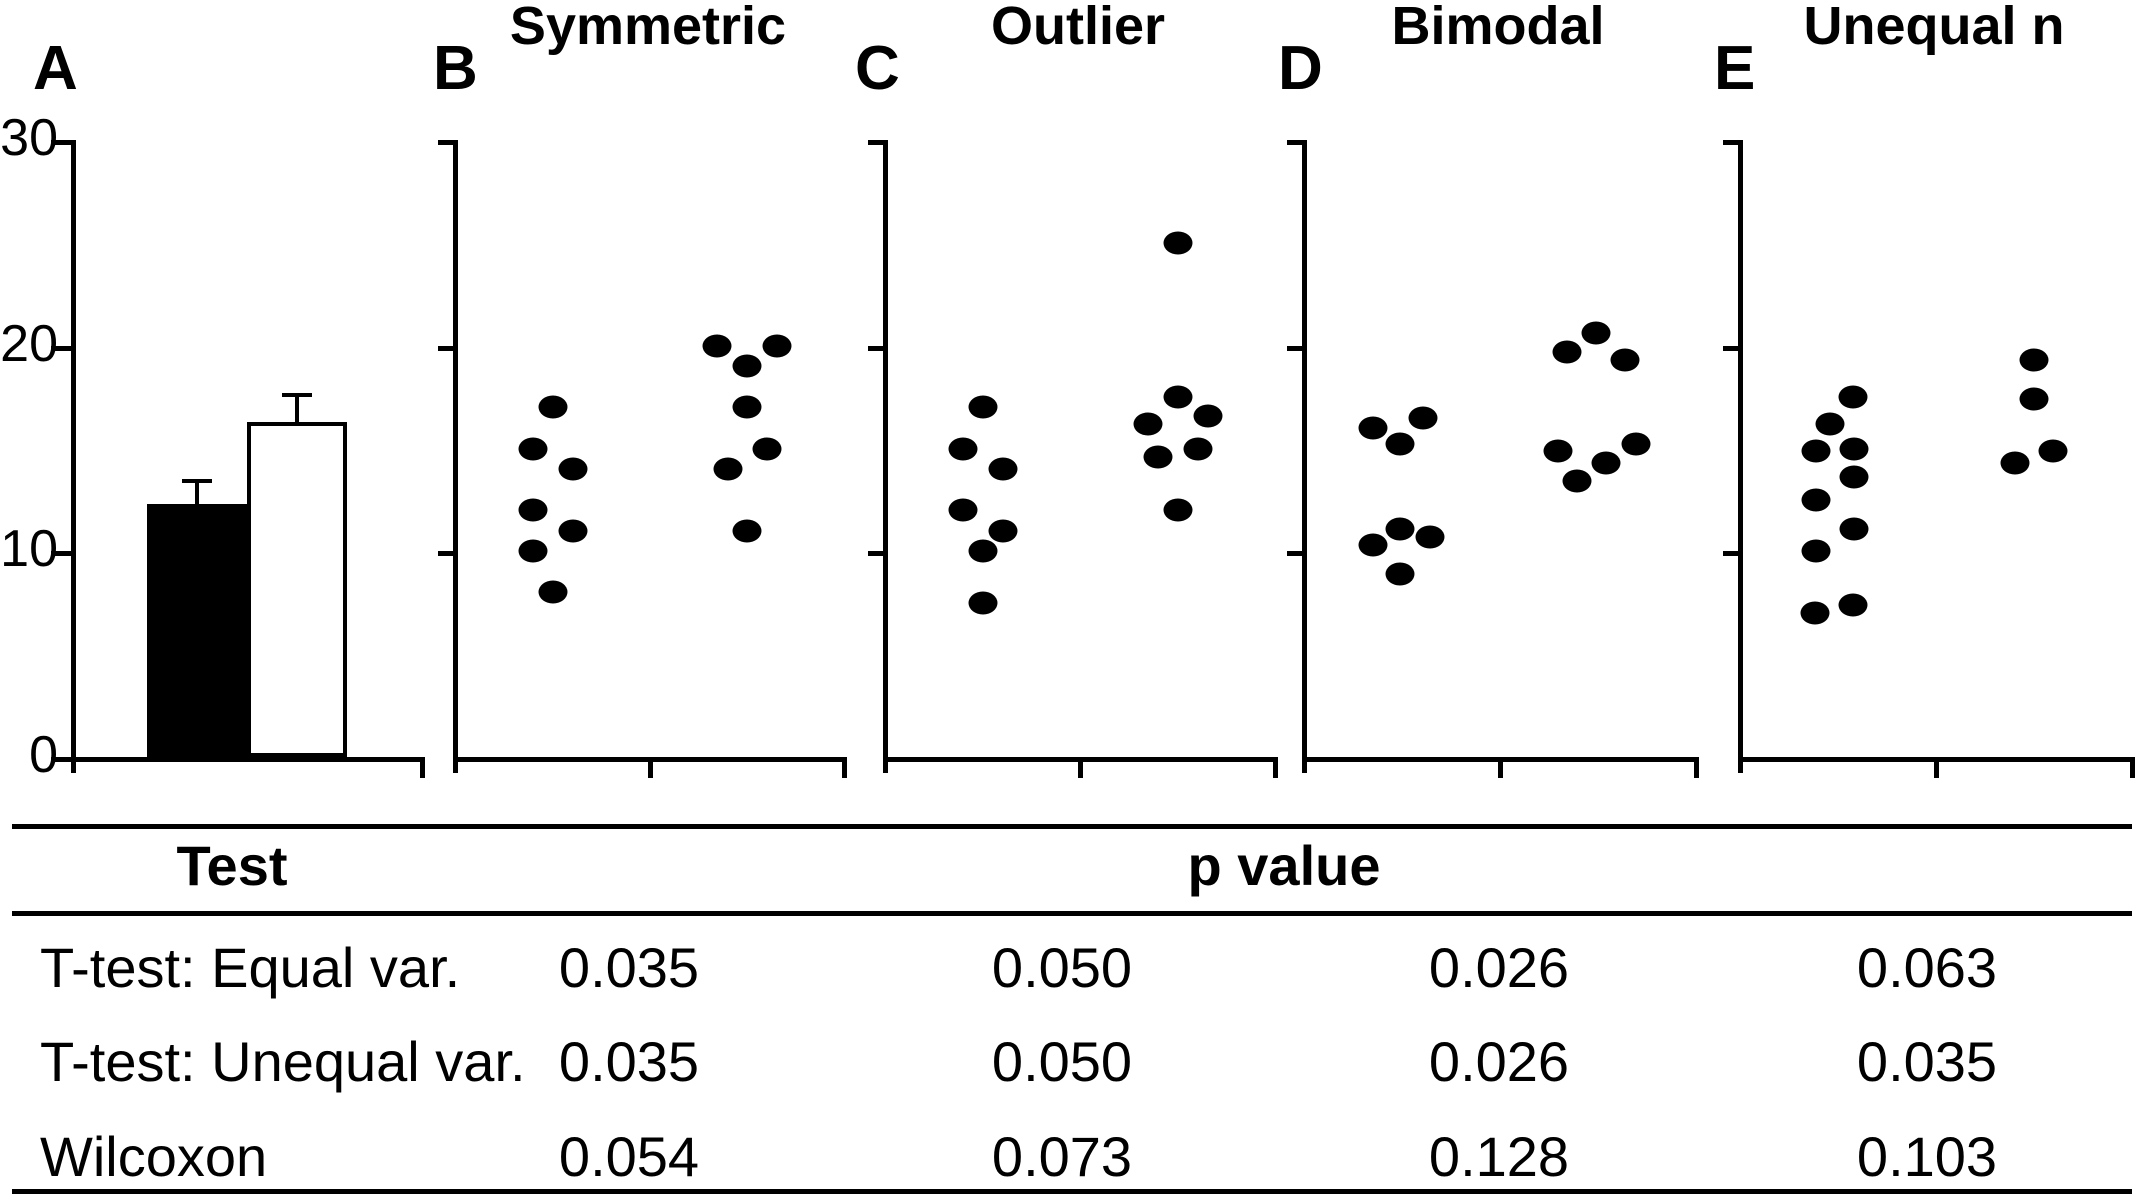 This screenshot has height=1199, width=2144. Describe the element at coordinates (29, 548) in the screenshot. I see `y-tick-label: 10` at that location.